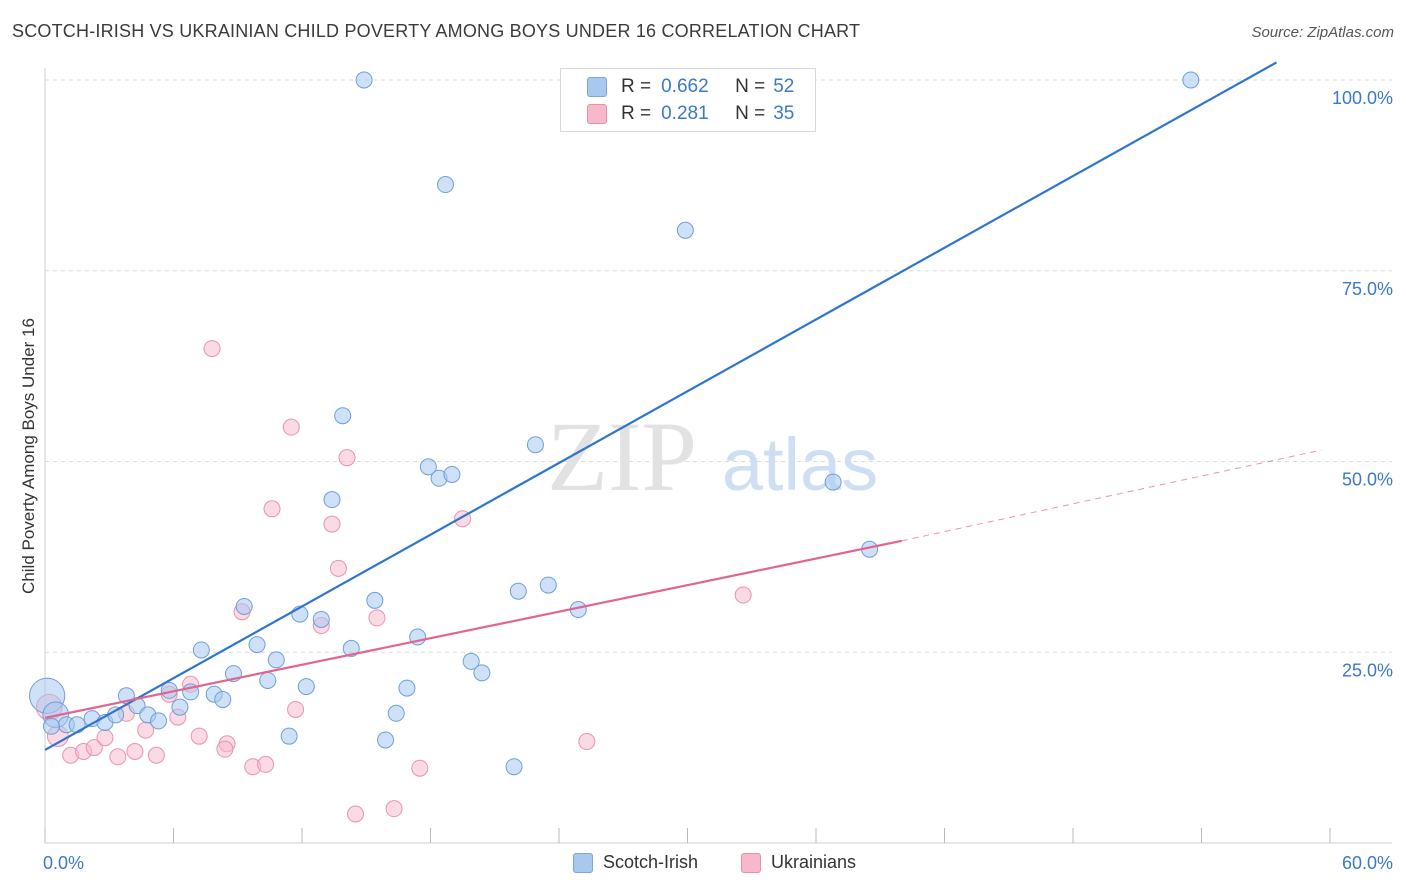 Image resolution: width=1406 pixels, height=892 pixels. Describe the element at coordinates (473, 629) in the screenshot. I see `ukrainian-trend-line` at that location.